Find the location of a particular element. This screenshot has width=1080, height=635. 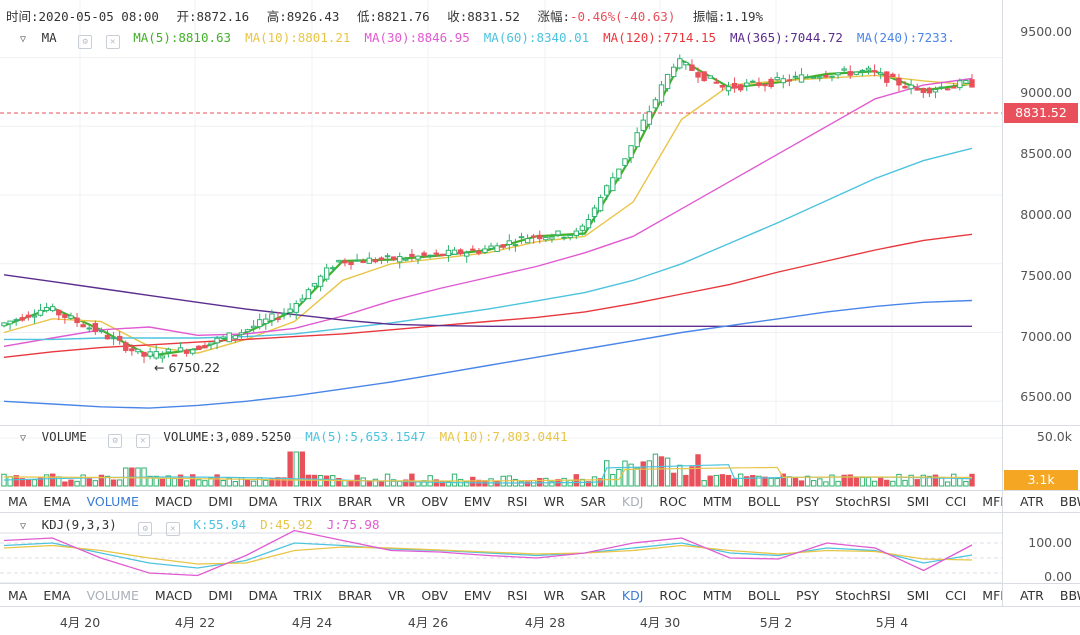

amplitude-readout: 振幅:1.19% is located at coordinates (728, 16).